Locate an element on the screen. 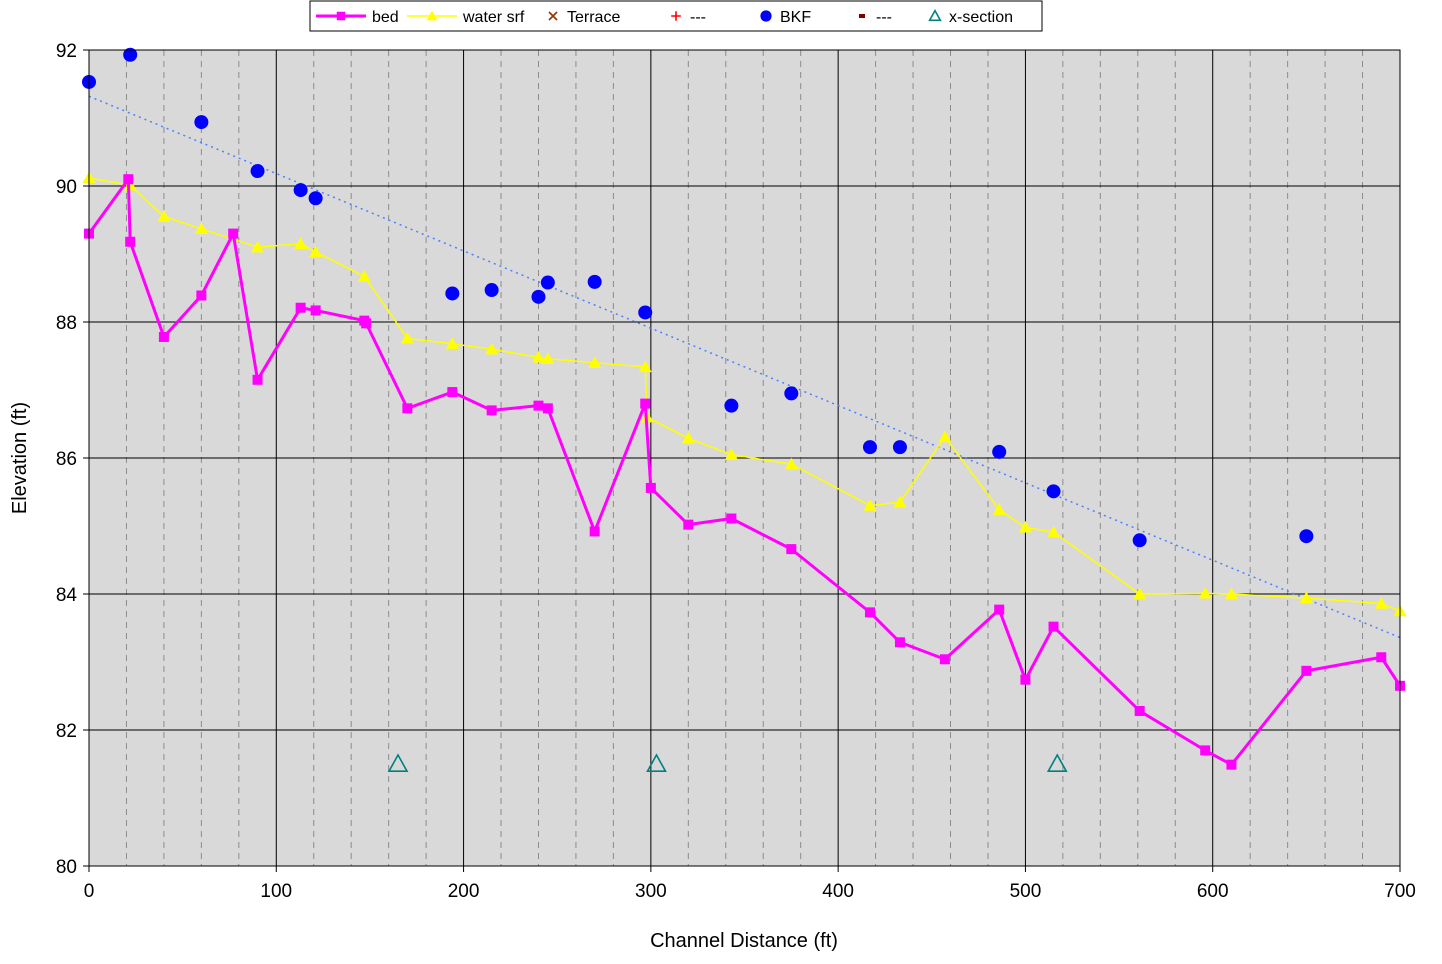  y-tick-label: 92 is located at coordinates (66, 51).